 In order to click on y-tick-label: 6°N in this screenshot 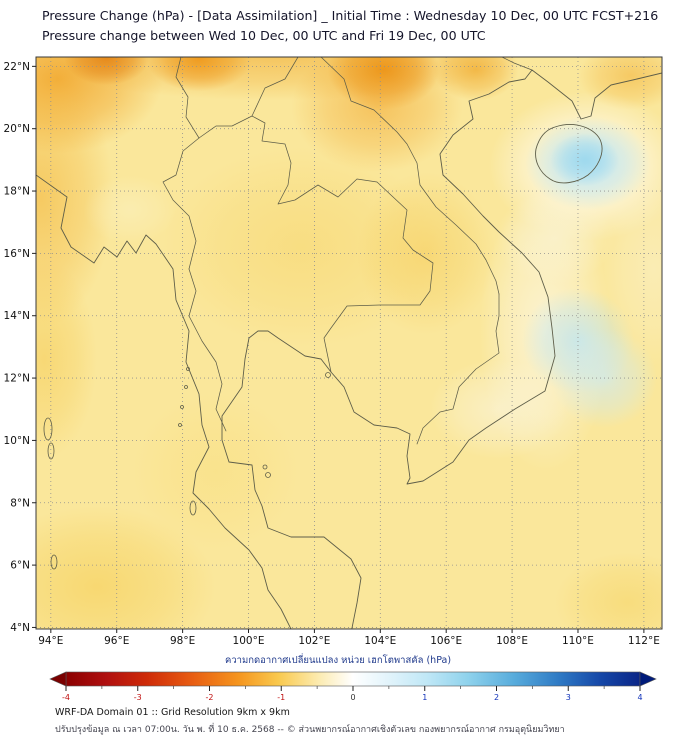, I will do `click(20, 566)`.